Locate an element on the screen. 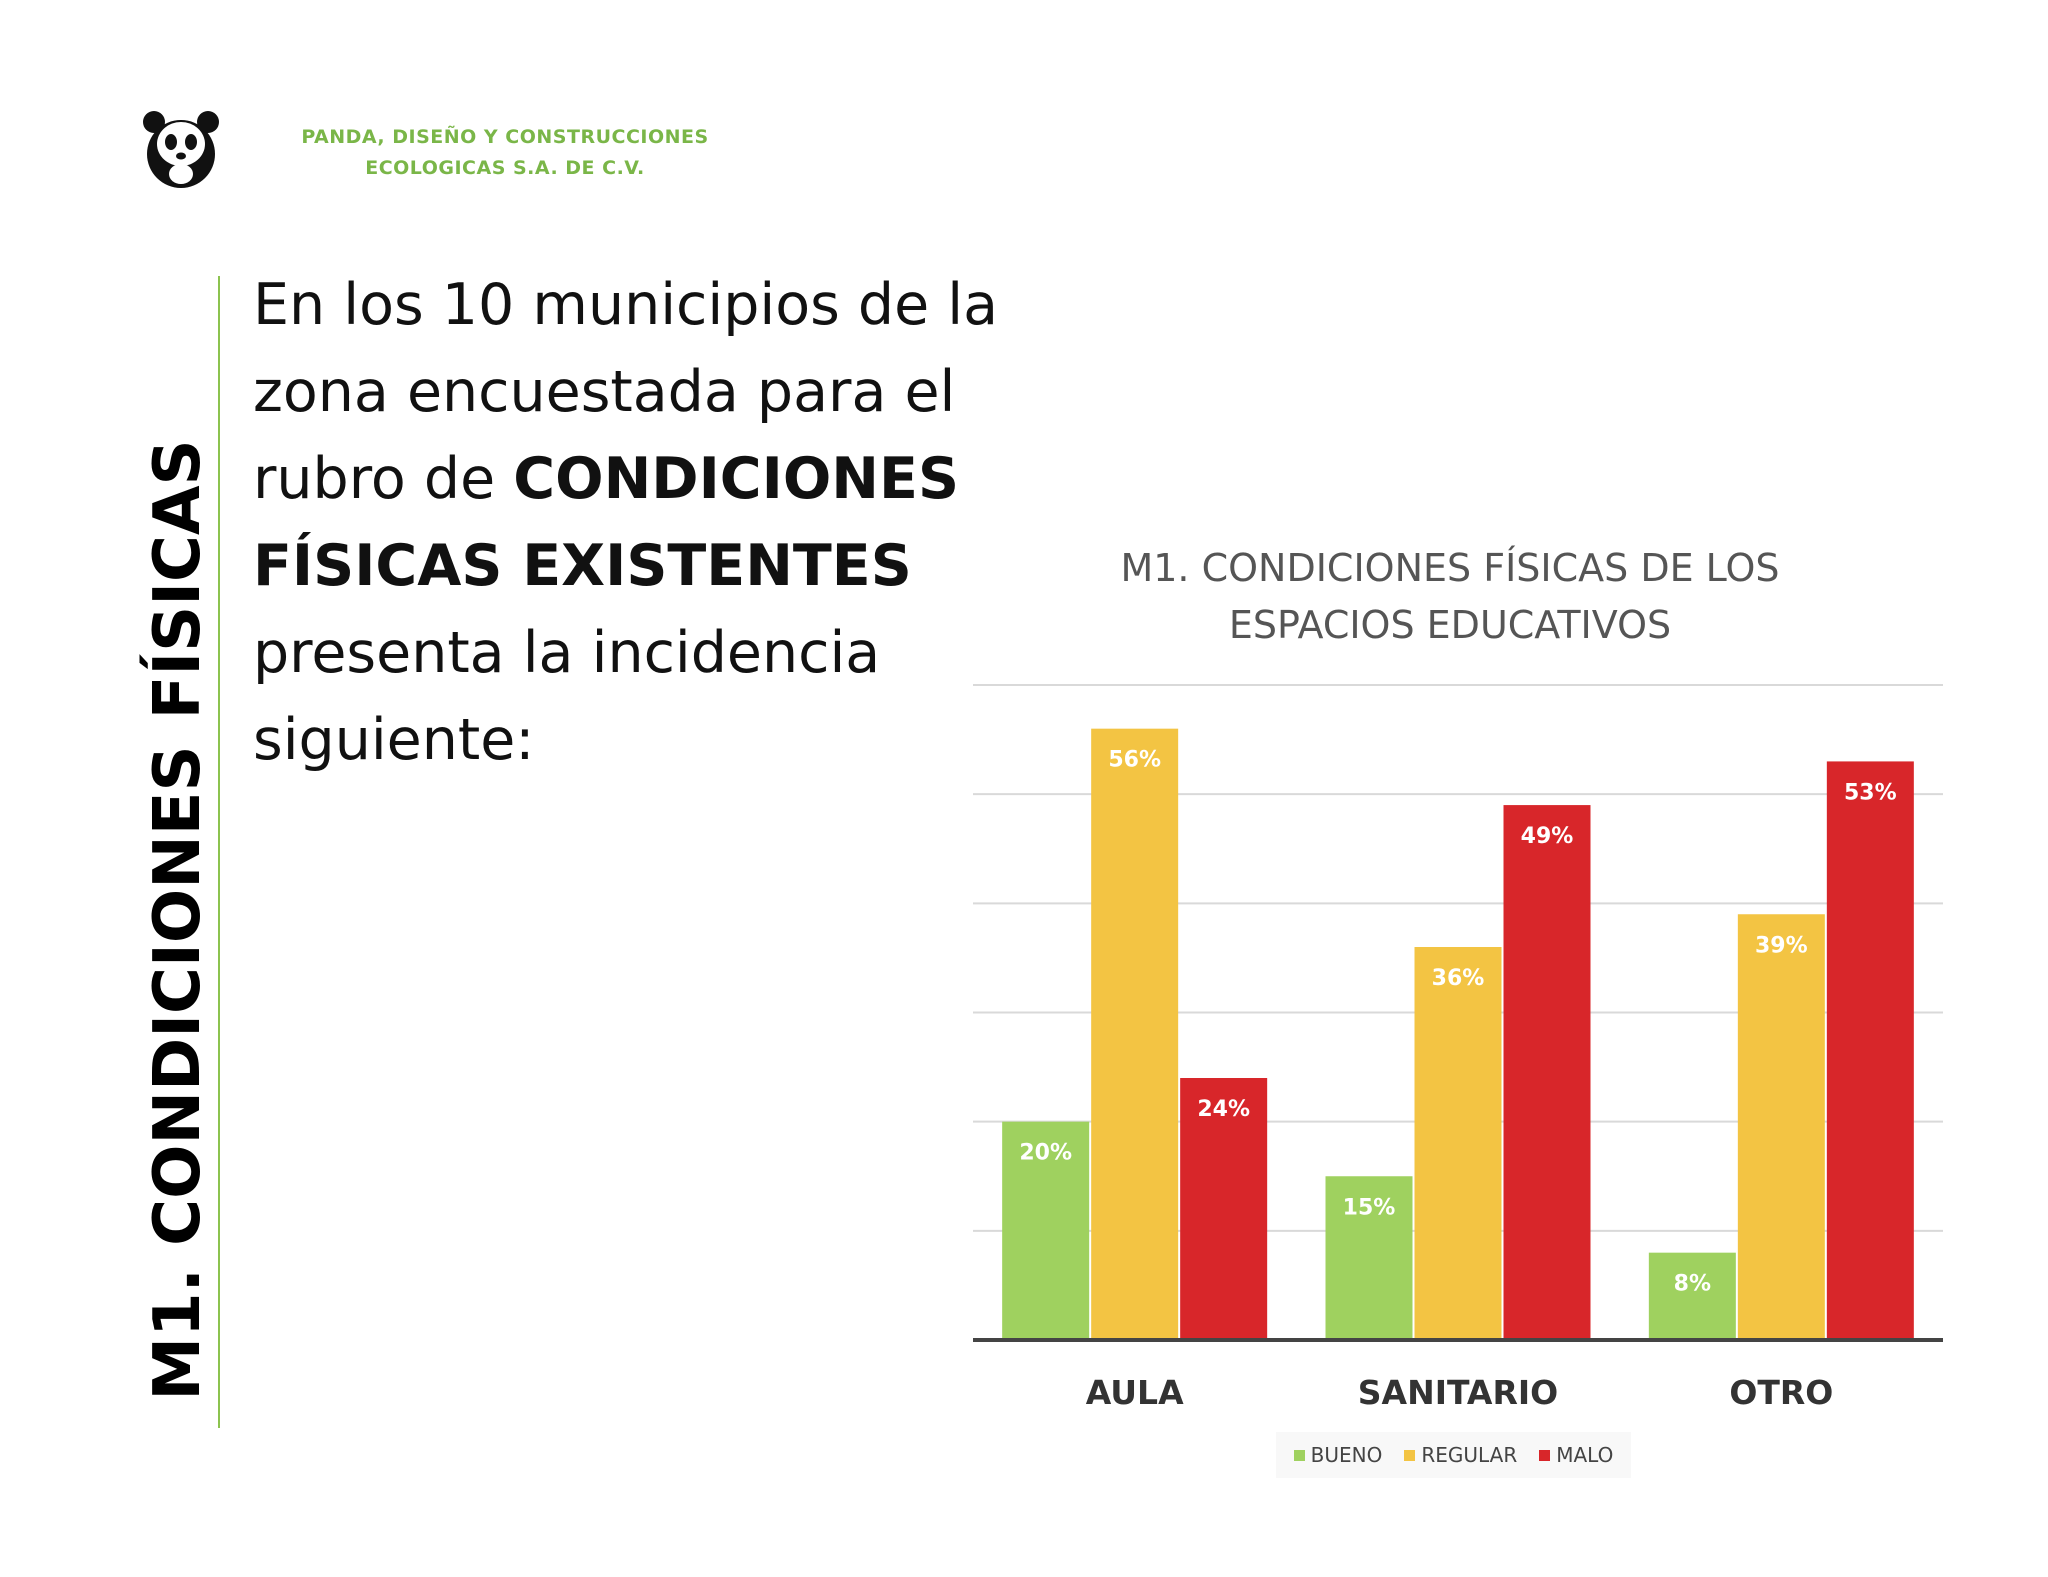 This screenshot has height=1577, width=2048. intro-line3-prefix: rubro de is located at coordinates (383, 479).